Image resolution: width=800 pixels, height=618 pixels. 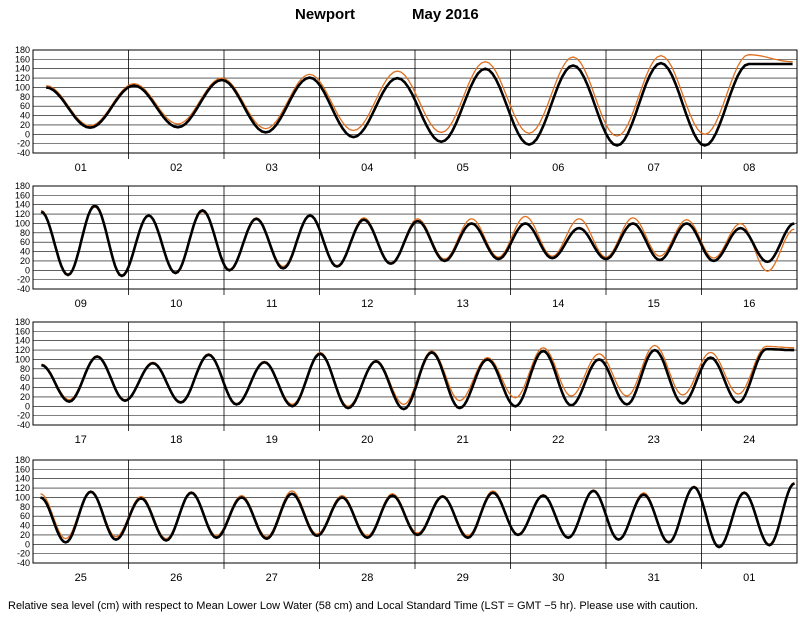 I want to click on month-year-title: May 2016, so click(x=445, y=14).